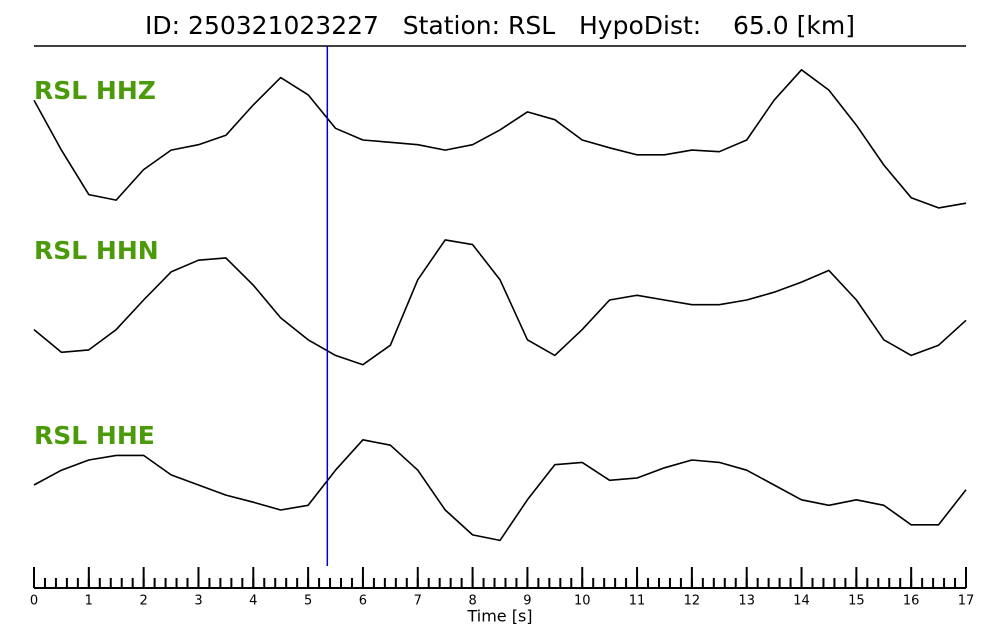 The width and height of the screenshot is (1000, 640). What do you see at coordinates (198, 601) in the screenshot?
I see `x-tick-label: 3` at bounding box center [198, 601].